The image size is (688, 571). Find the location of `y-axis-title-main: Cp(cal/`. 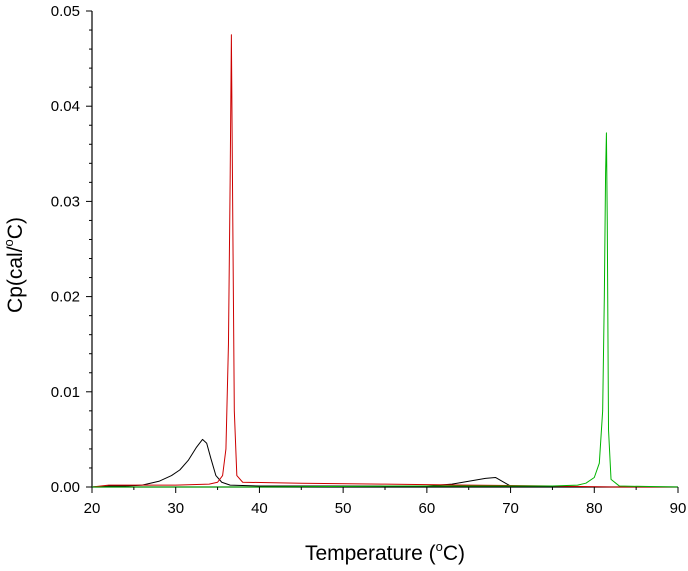

y-axis-title-main: Cp(cal/ is located at coordinates (15, 279).